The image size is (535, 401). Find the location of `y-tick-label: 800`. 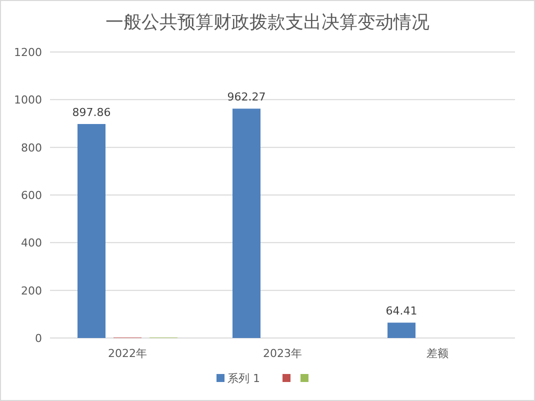

y-tick-label: 800 is located at coordinates (31, 147).